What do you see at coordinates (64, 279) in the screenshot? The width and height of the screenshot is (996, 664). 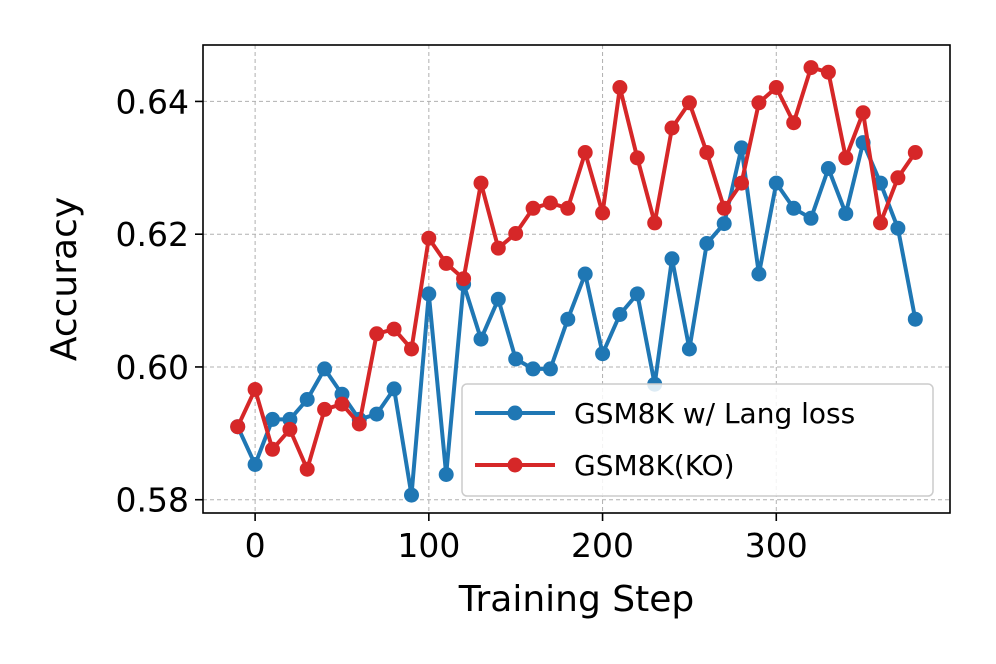 I see `y-axis-title: Accuracy` at bounding box center [64, 279].